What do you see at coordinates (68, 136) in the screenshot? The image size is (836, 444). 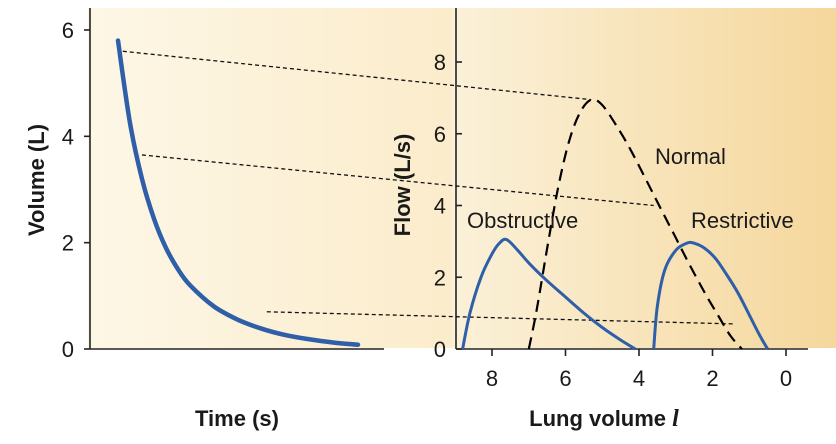 I see `left-y-tick-label: 4` at bounding box center [68, 136].